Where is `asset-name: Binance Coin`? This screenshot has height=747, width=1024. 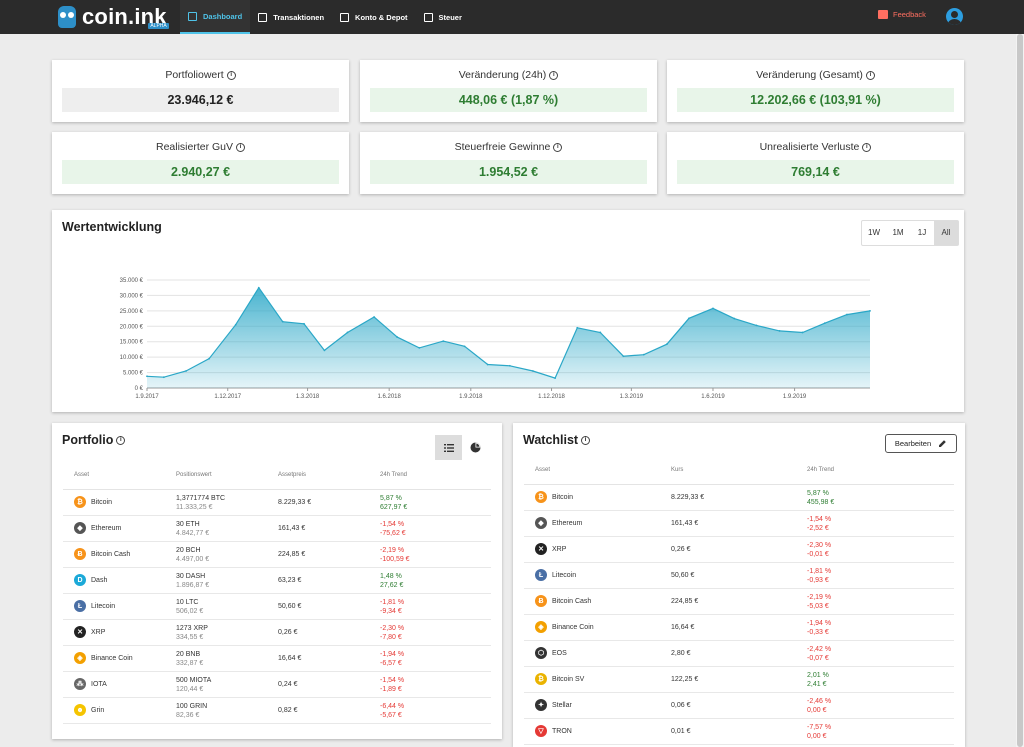 asset-name: Binance Coin is located at coordinates (573, 627).